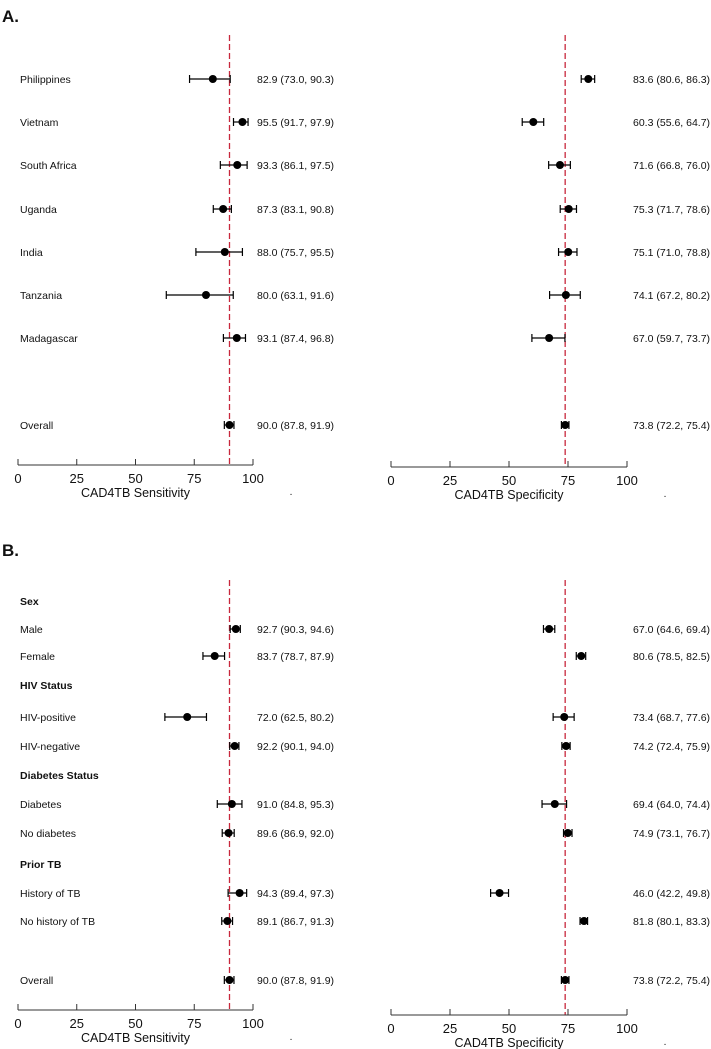 This screenshot has width=711, height=1049. What do you see at coordinates (671, 805) in the screenshot?
I see `estimate-label: 69.4 (64.0, 74.4)` at bounding box center [671, 805].